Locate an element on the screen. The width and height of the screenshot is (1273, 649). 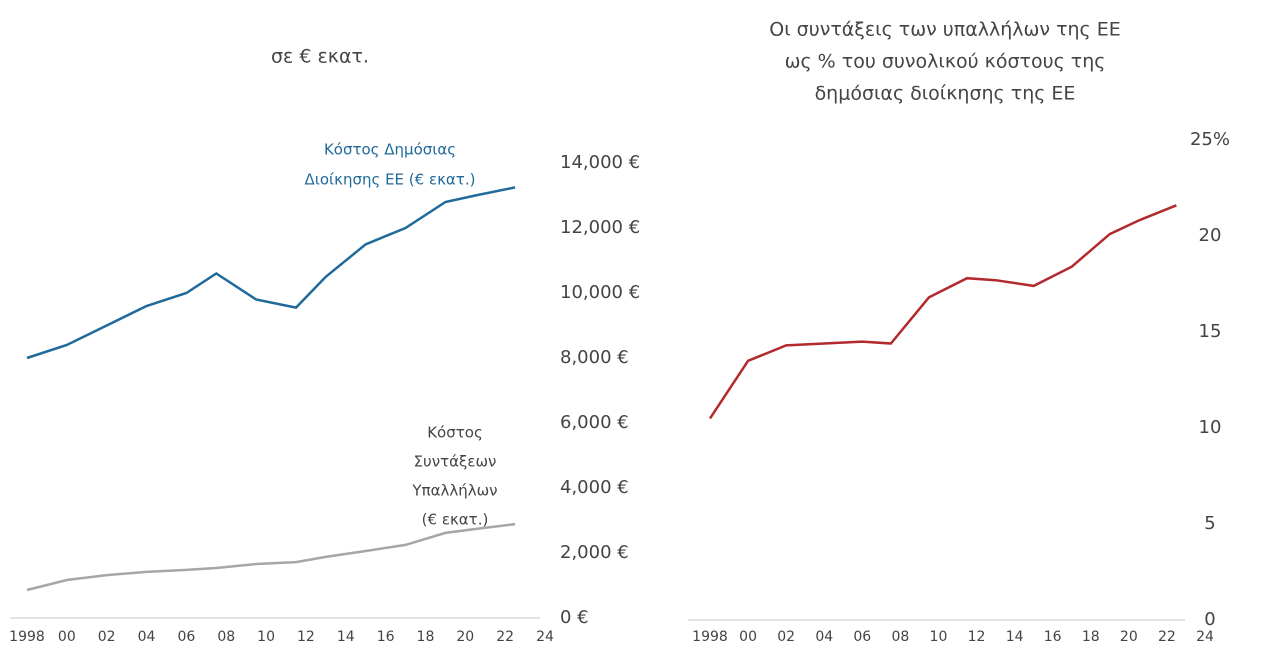
chart-title: Οι συντάξεις των υπαλλήλων της ΕΕ is located at coordinates (945, 30).